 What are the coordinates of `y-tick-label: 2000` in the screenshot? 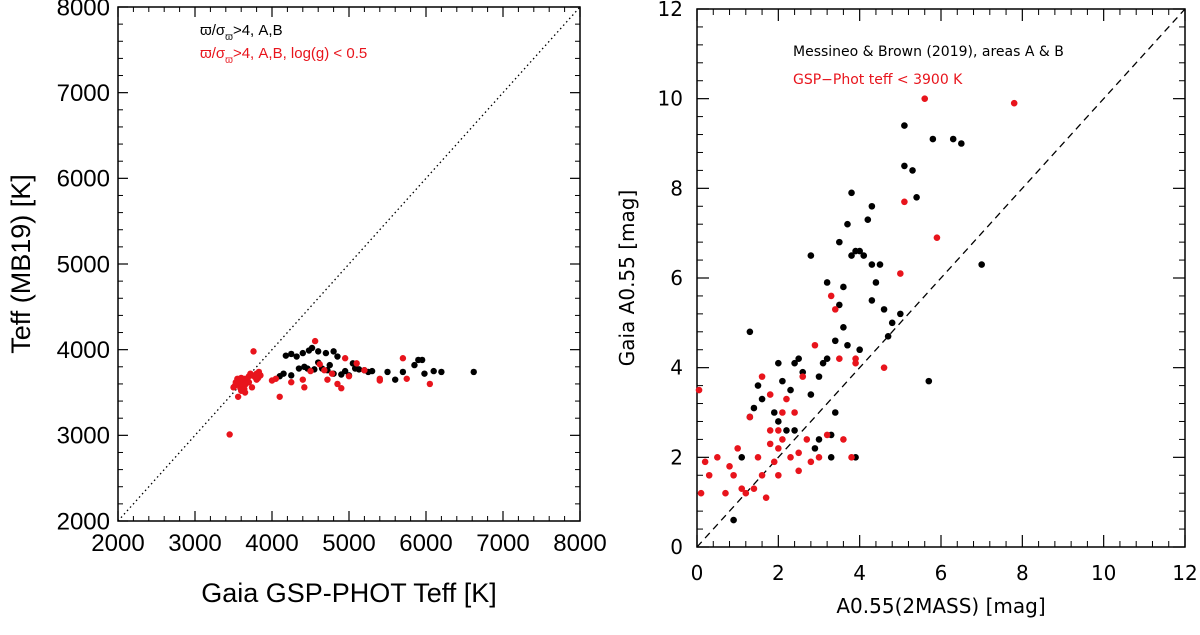 It's located at (83, 521).